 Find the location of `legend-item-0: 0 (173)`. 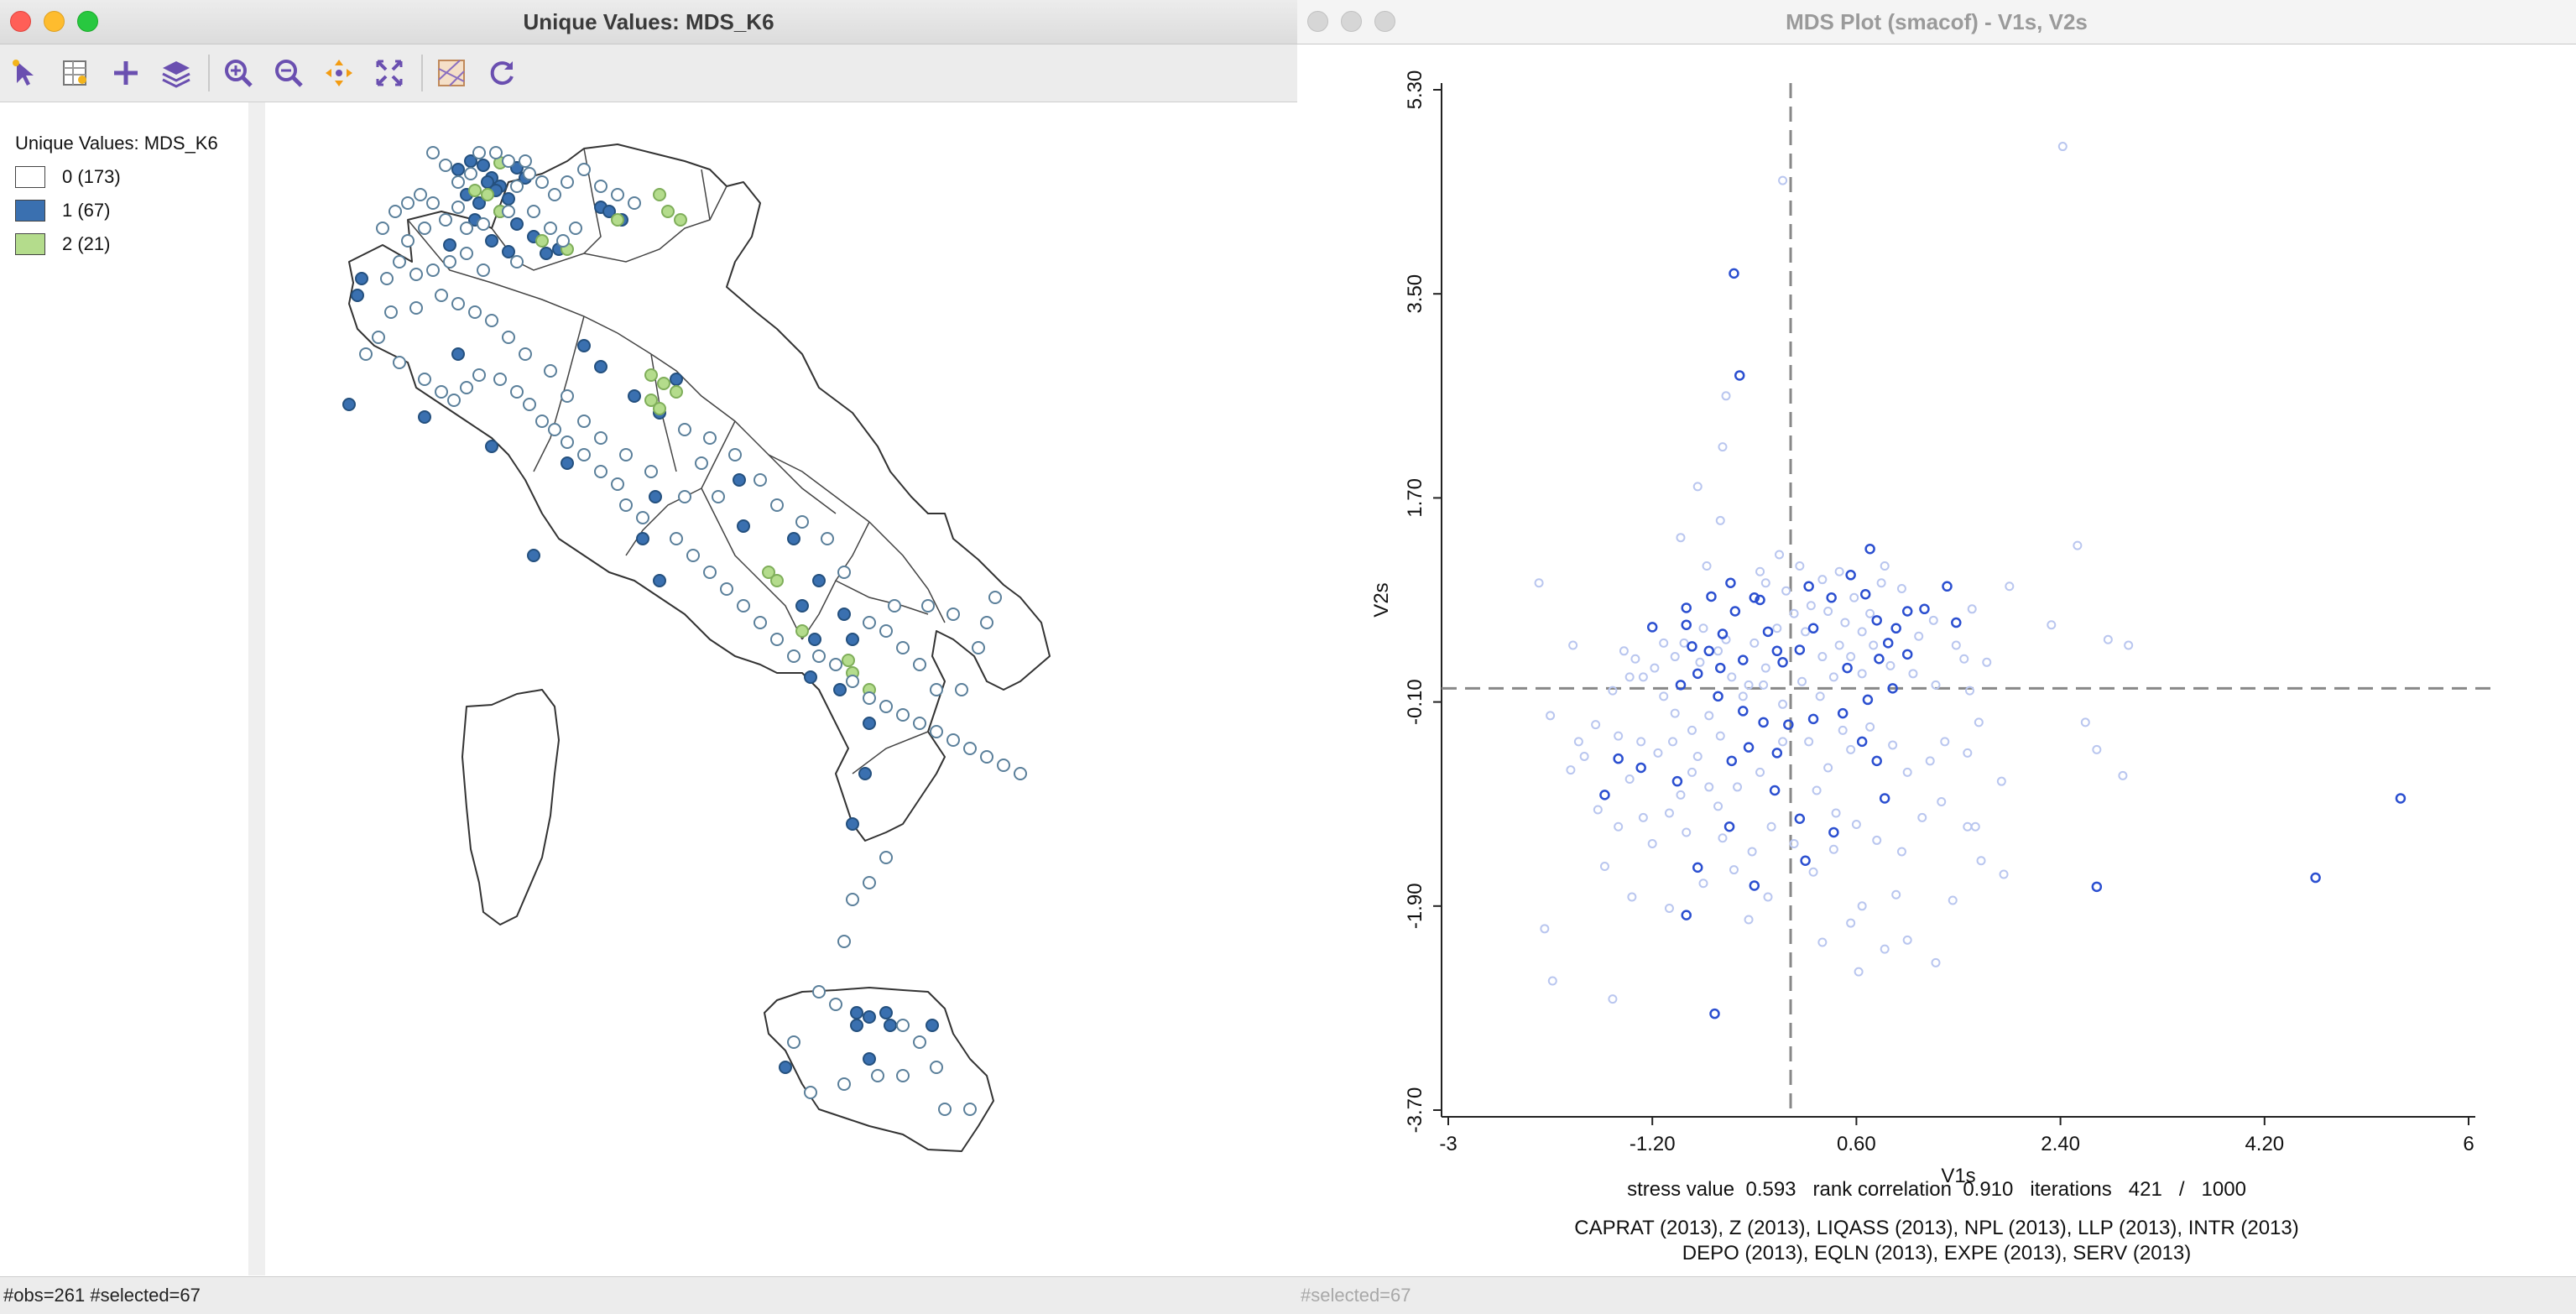

legend-item-0: 0 (173) is located at coordinates (68, 177).